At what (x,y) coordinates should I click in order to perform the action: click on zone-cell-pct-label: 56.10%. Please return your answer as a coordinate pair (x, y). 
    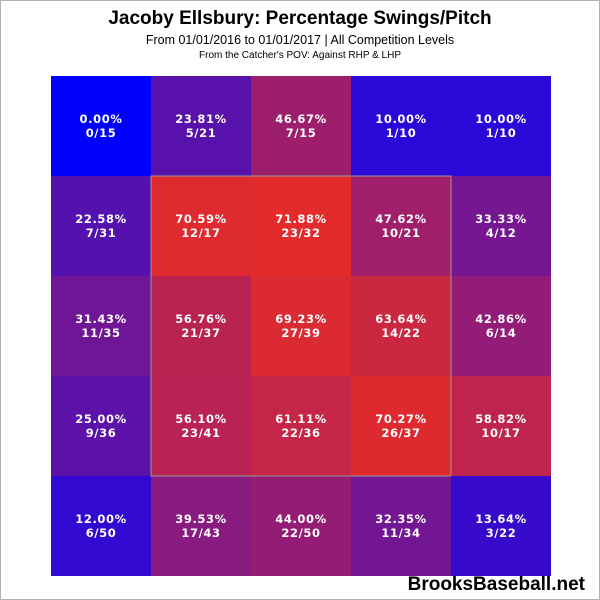
    Looking at the image, I should click on (201, 419).